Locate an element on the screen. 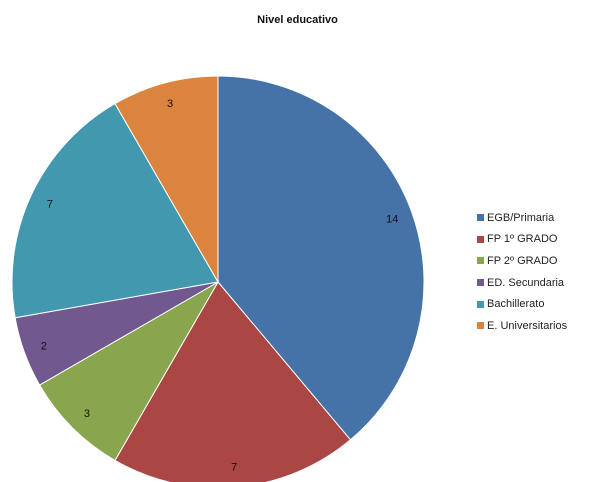 The image size is (595, 482). legend-label: FP 1º GRADO is located at coordinates (522, 239).